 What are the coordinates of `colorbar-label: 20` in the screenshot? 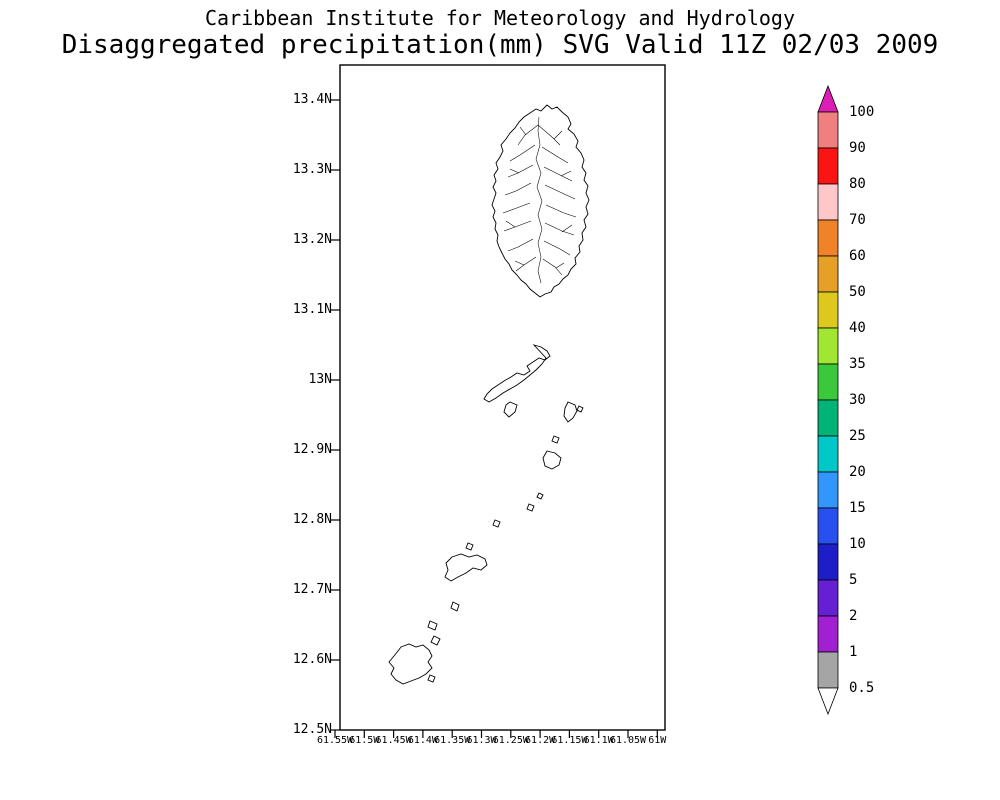 It's located at (857, 472).